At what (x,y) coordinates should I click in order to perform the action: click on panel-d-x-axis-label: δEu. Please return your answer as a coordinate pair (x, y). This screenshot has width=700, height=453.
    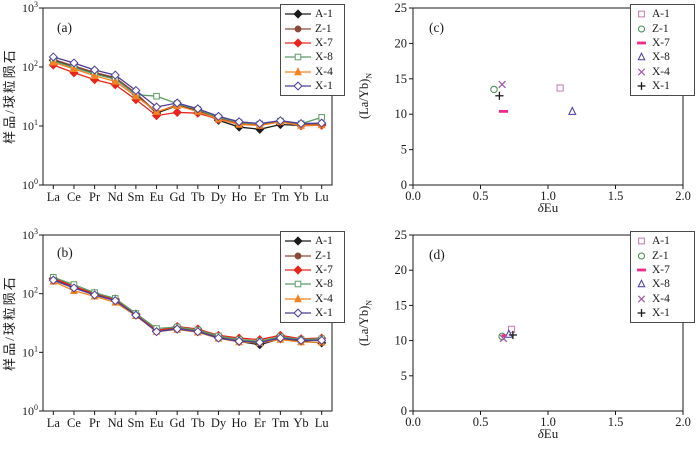
    Looking at the image, I should click on (548, 434).